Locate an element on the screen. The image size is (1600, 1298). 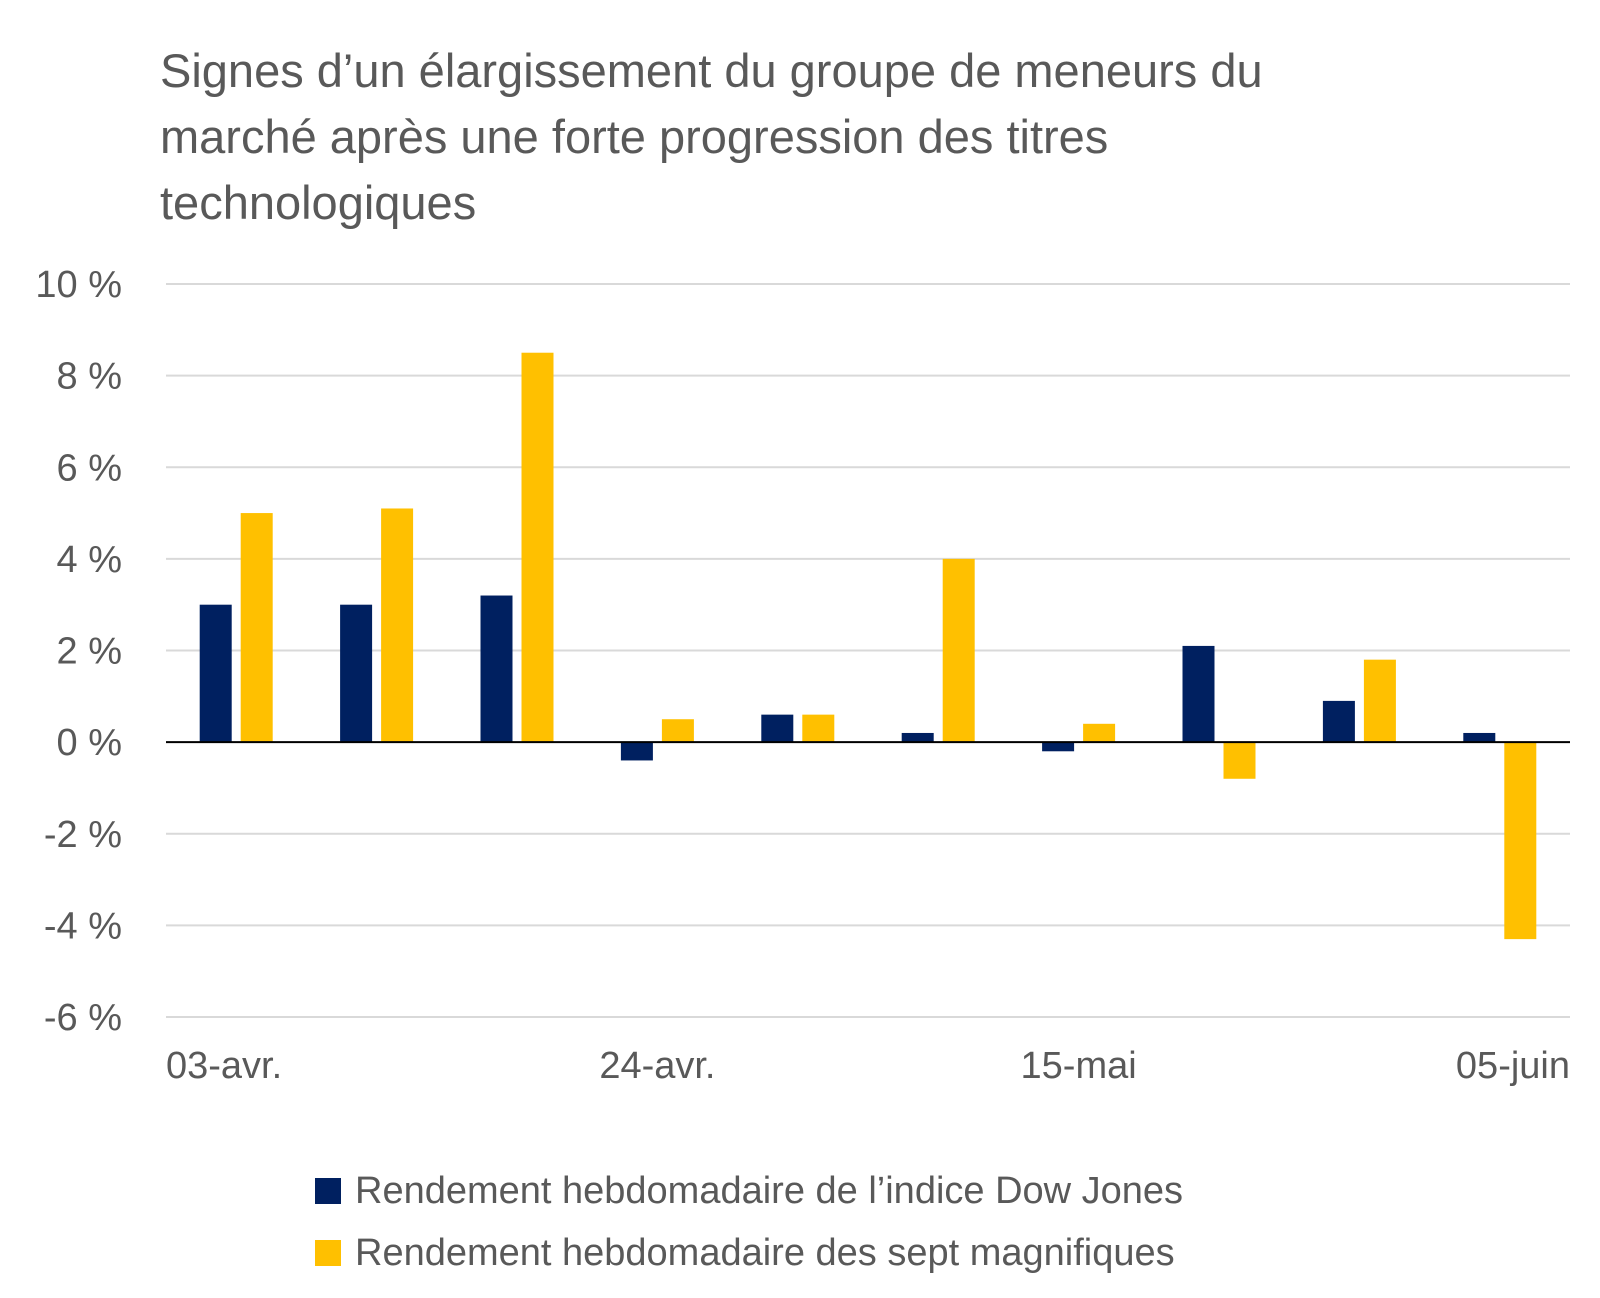
legend-swatch-sept-magnifiques is located at coordinates (328, 1253).